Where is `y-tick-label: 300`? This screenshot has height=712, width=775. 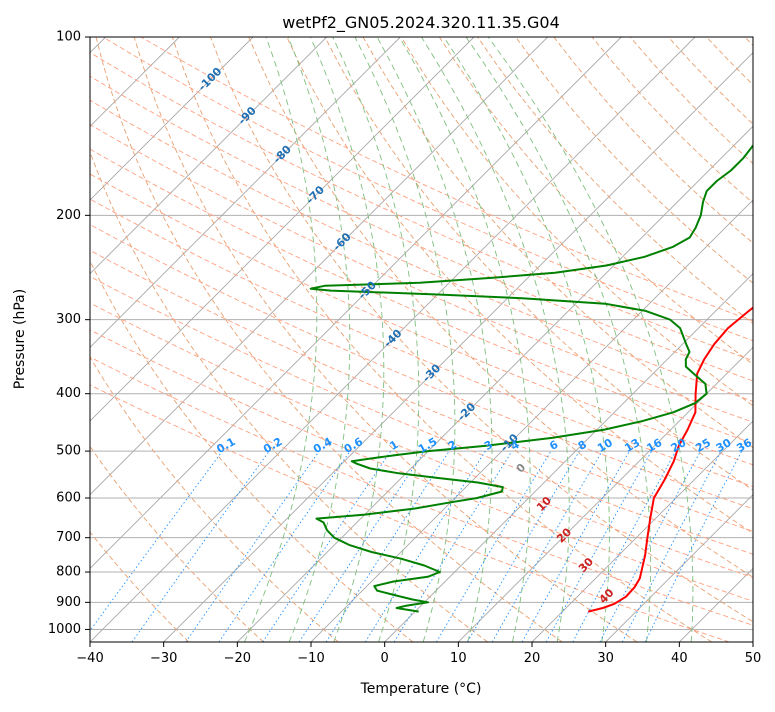 y-tick-label: 300 is located at coordinates (68, 319).